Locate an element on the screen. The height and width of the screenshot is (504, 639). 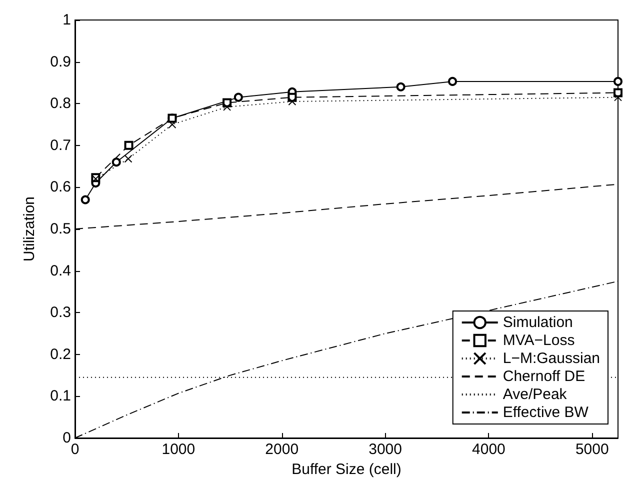
x-tick-label: 1000 is located at coordinates (179, 449).